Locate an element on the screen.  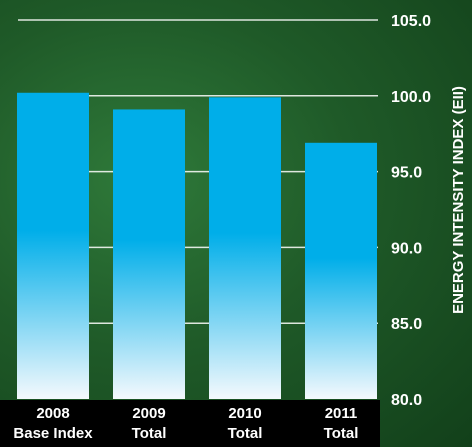
category-label: 2010 is located at coordinates (244, 413).